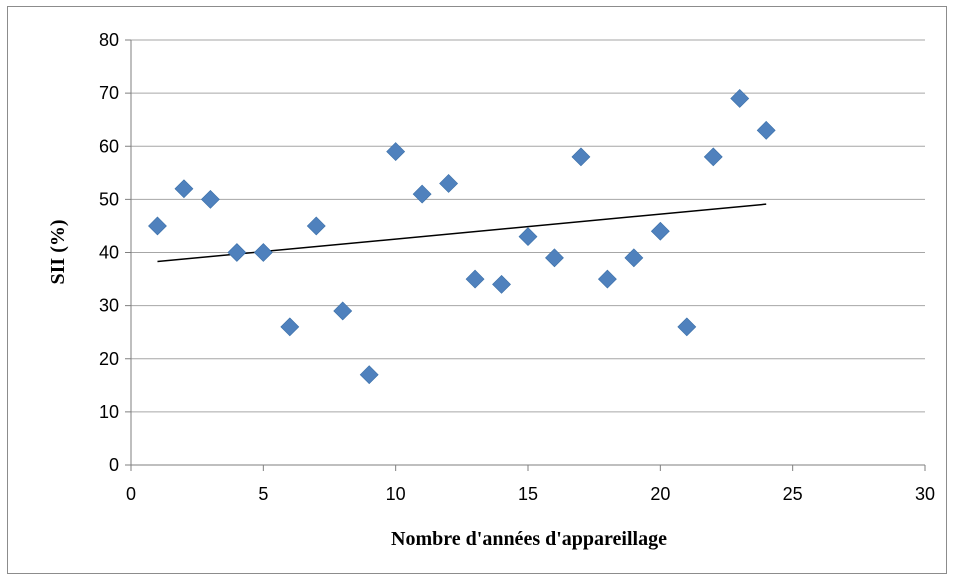  What do you see at coordinates (109, 199) in the screenshot?
I see `y-tick-label-5: 50` at bounding box center [109, 199].